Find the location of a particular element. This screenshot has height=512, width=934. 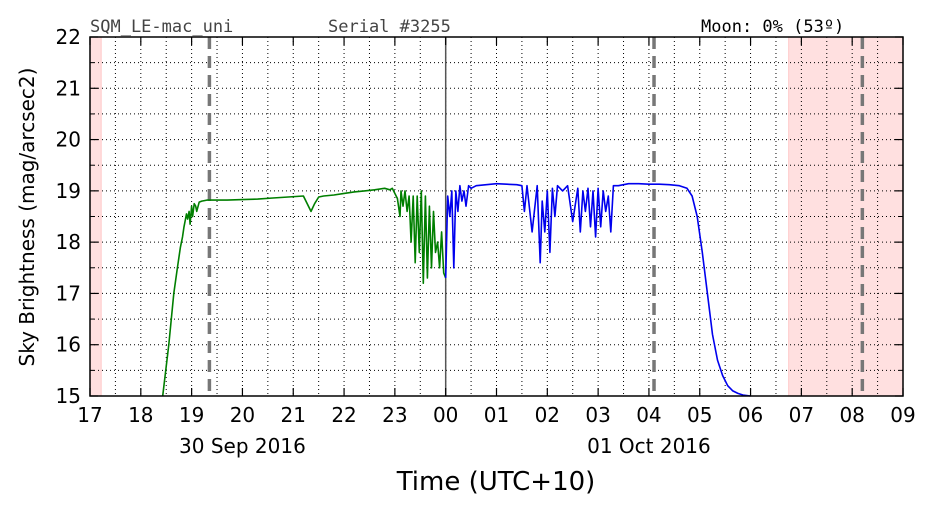

x-tick-label: 17 is located at coordinates (89, 415).